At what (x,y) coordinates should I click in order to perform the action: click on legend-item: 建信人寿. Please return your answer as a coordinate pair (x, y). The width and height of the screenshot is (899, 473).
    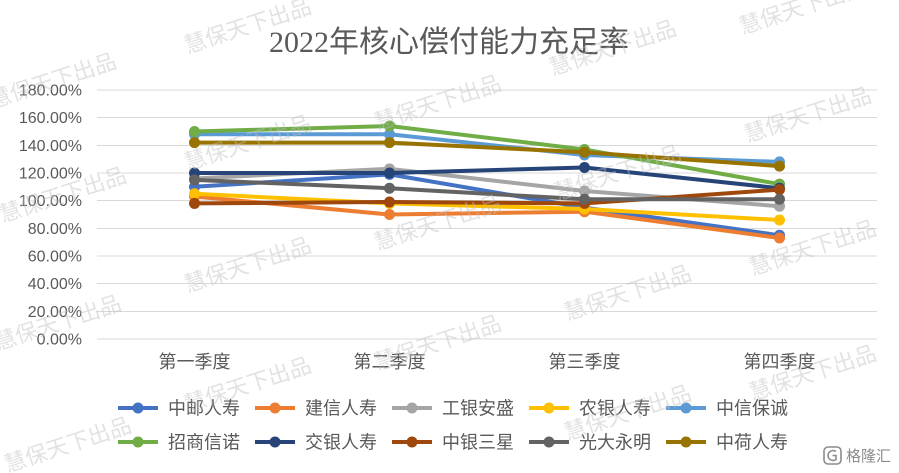
    Looking at the image, I should click on (316, 409).